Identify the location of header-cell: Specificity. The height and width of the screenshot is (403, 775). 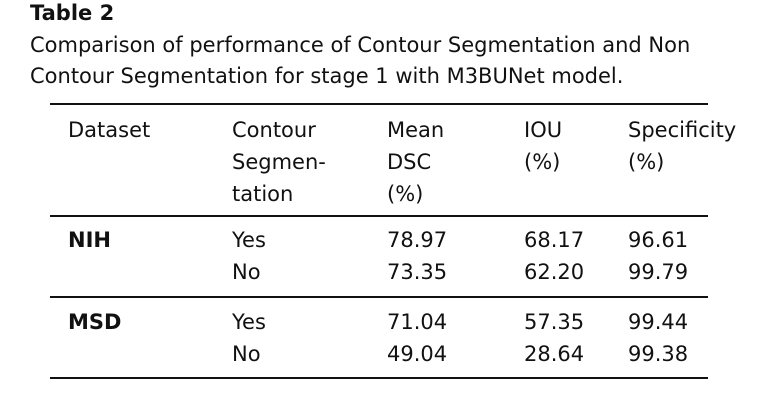
(682, 130).